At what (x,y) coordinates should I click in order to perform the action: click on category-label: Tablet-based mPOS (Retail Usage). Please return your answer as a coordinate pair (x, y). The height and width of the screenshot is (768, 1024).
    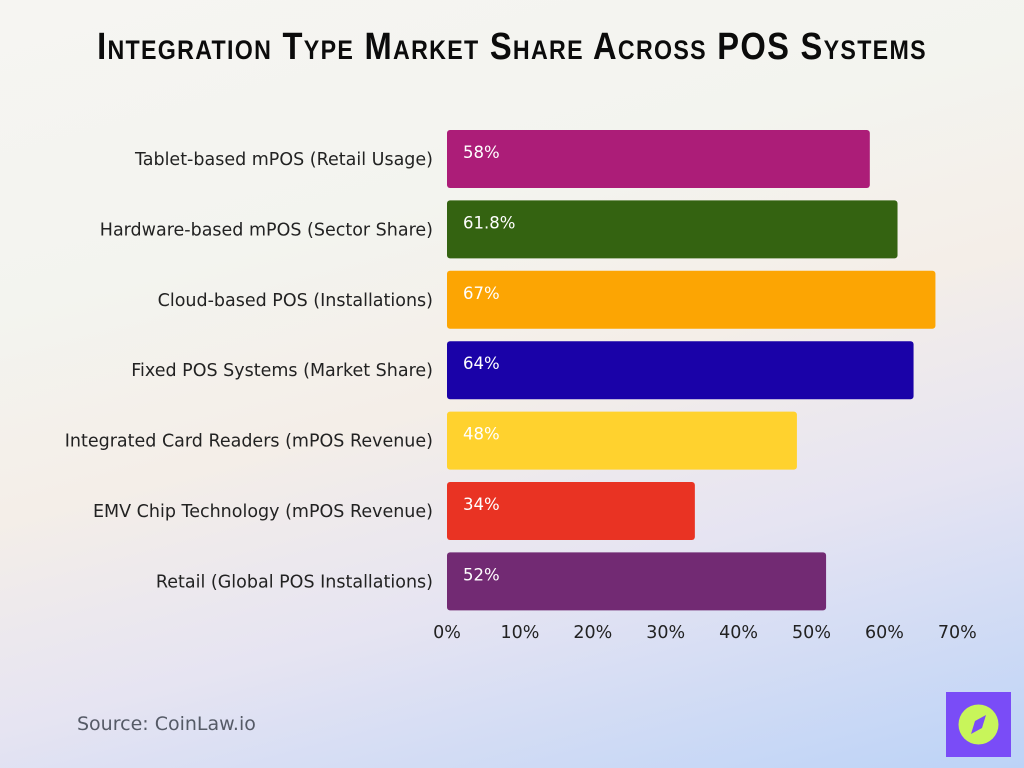
    Looking at the image, I should click on (283, 160).